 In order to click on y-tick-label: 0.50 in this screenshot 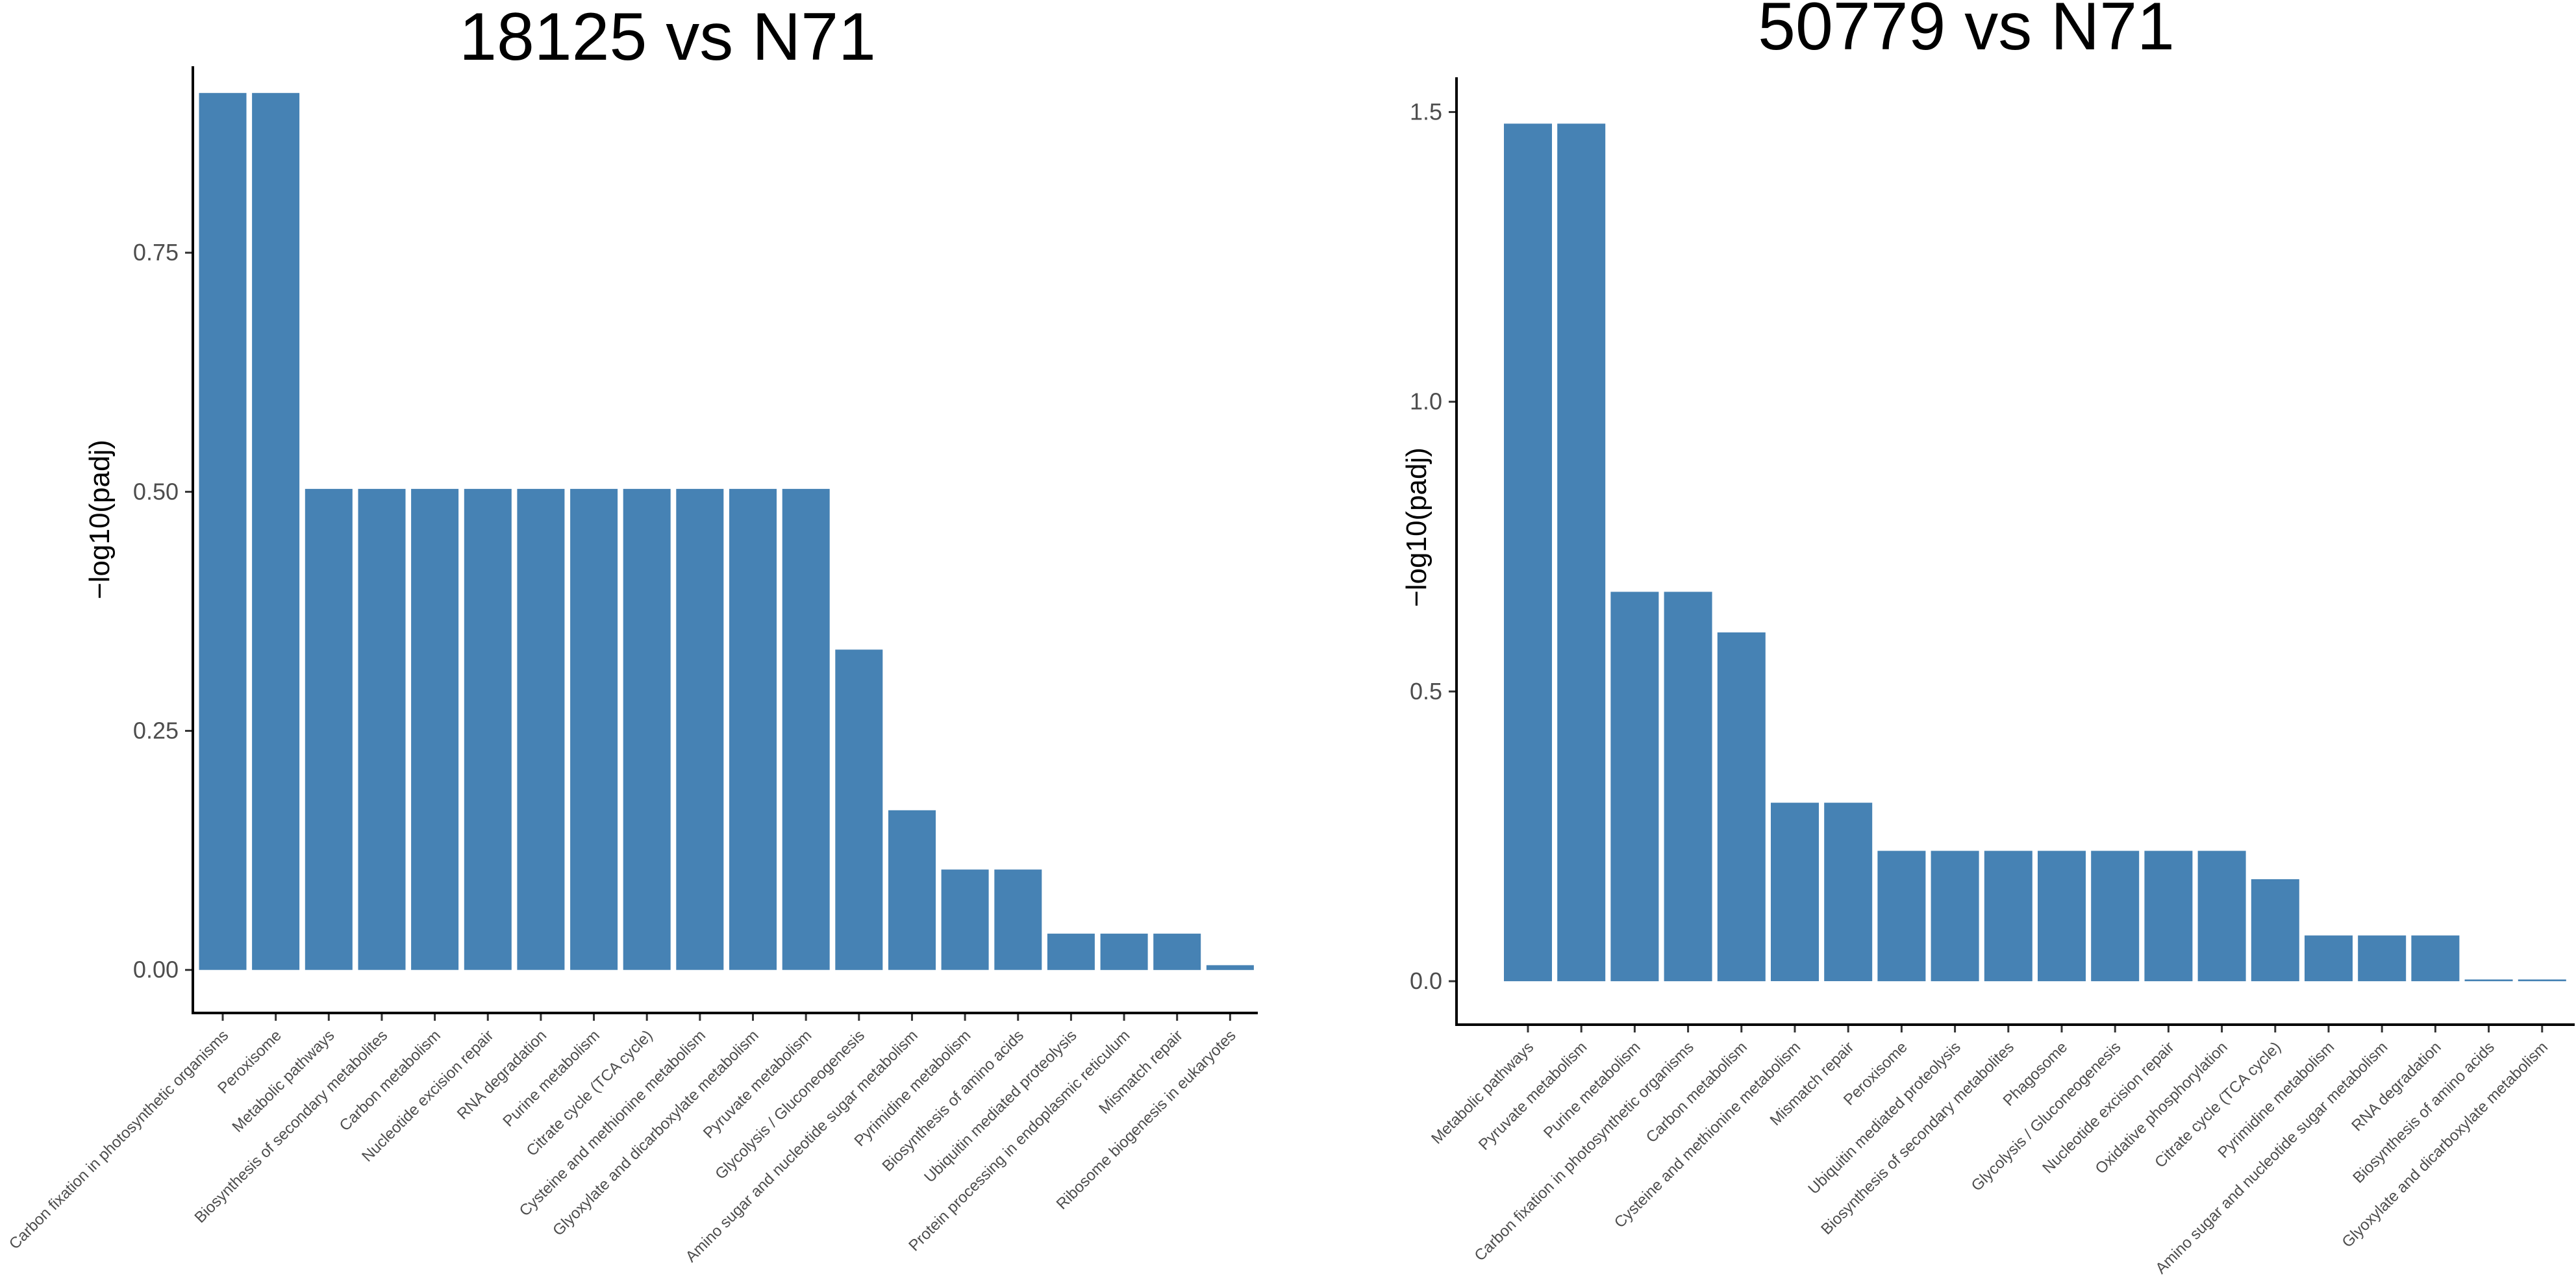, I will do `click(156, 491)`.